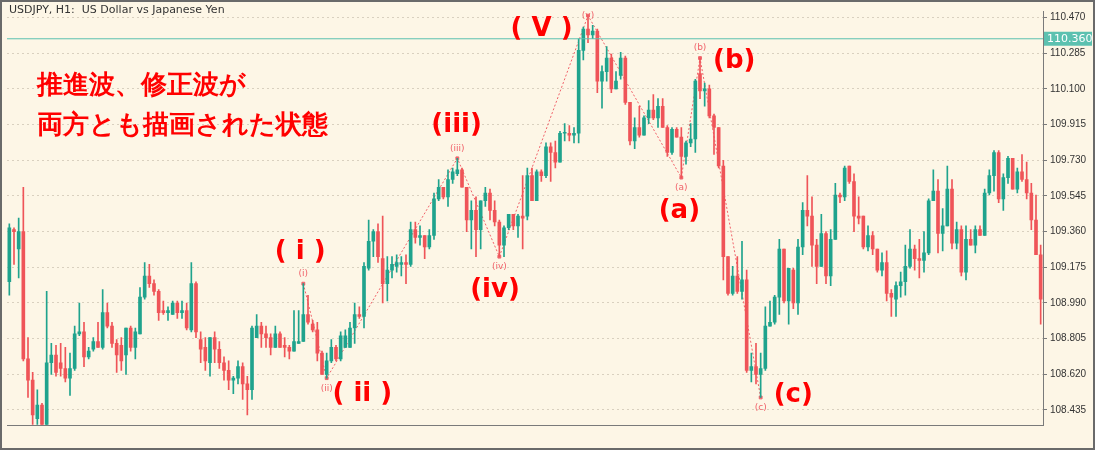 This screenshot has height=450, width=1095. What do you see at coordinates (499, 266) in the screenshot?
I see `data-label: (iv)` at bounding box center [499, 266].